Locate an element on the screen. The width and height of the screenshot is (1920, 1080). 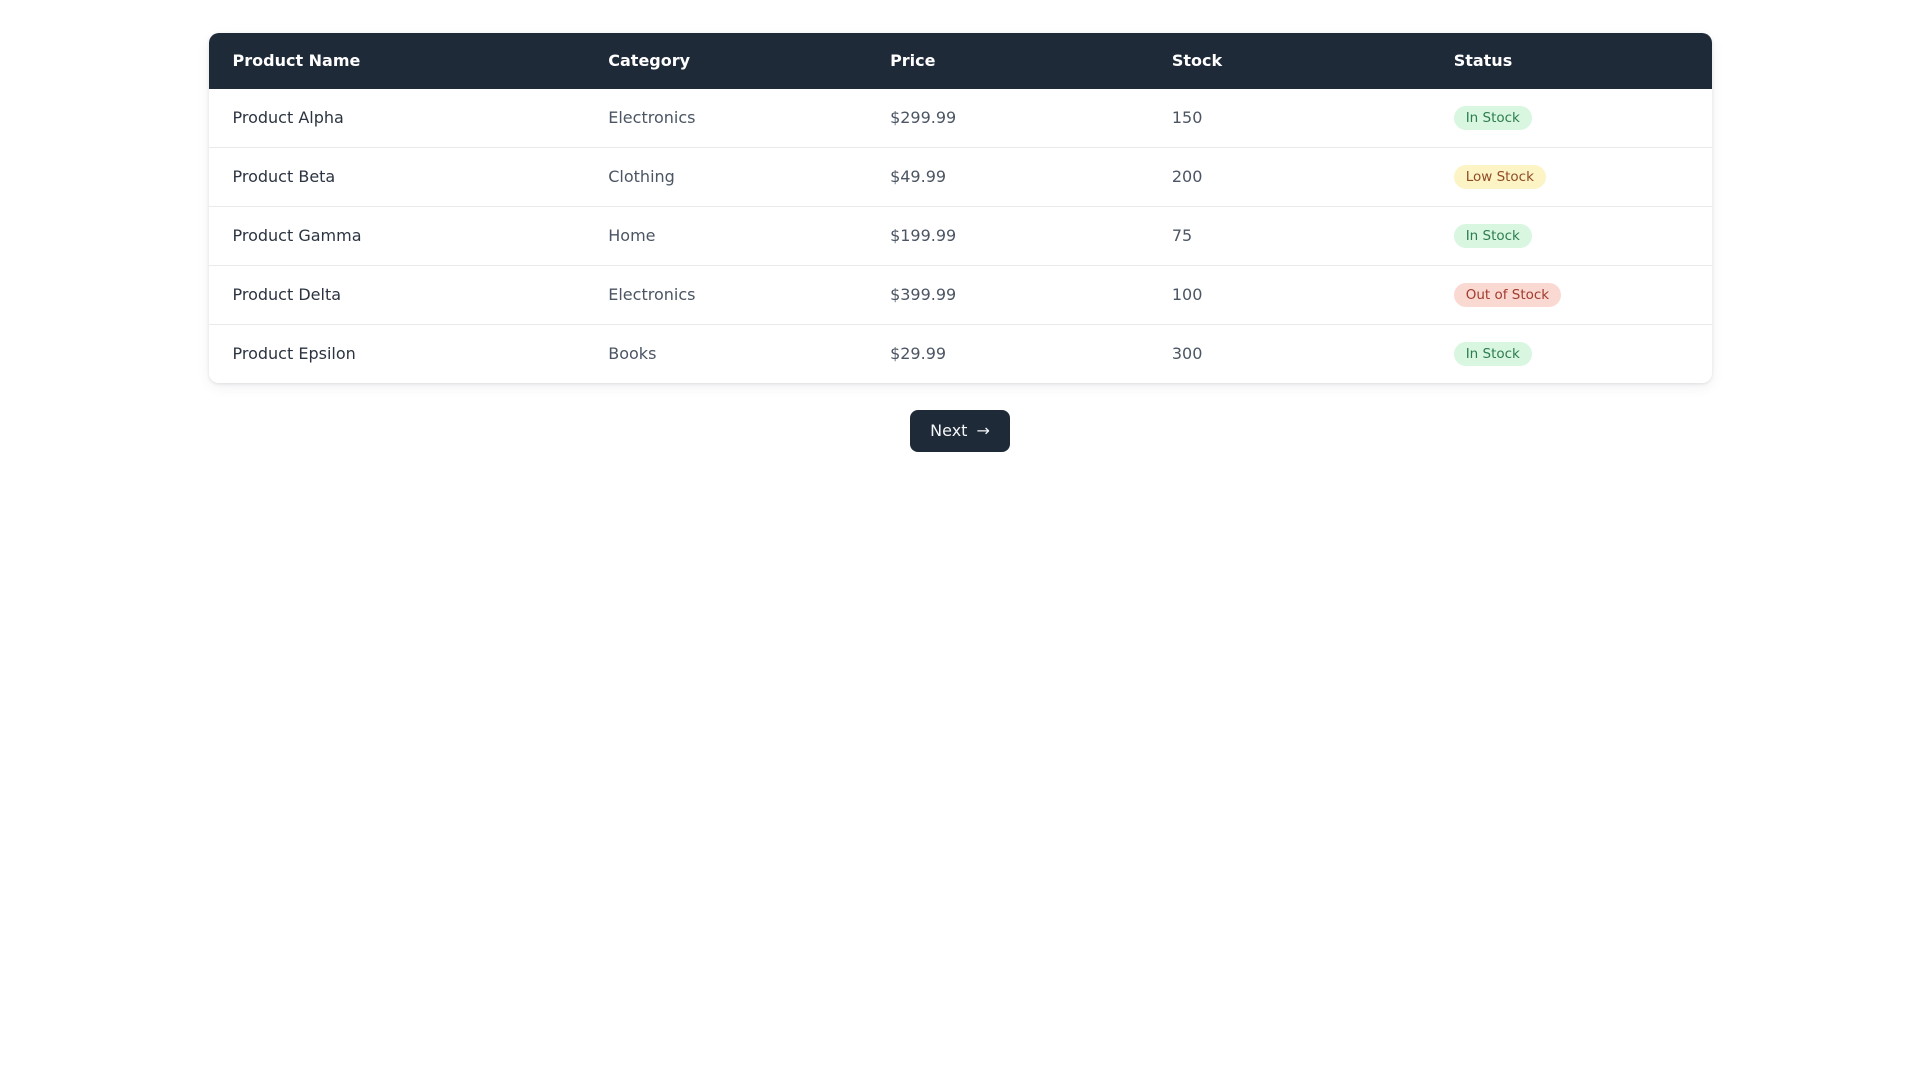
table-row: Product Gamma Home $199.99 75 In Stock is located at coordinates (960, 236).